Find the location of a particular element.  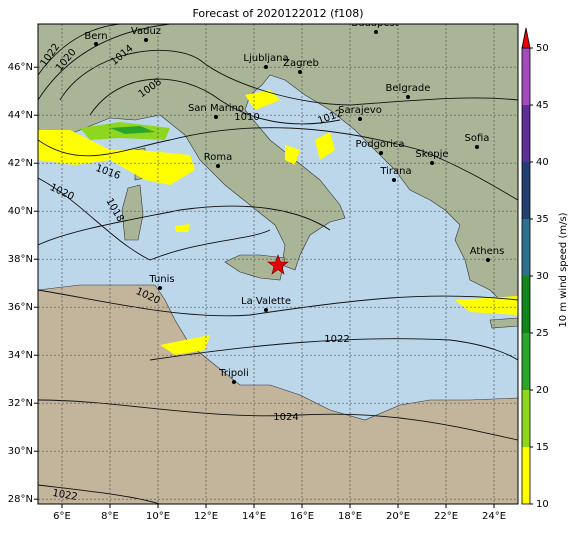

lon-tick-label: 10°E is located at coordinates (158, 516).